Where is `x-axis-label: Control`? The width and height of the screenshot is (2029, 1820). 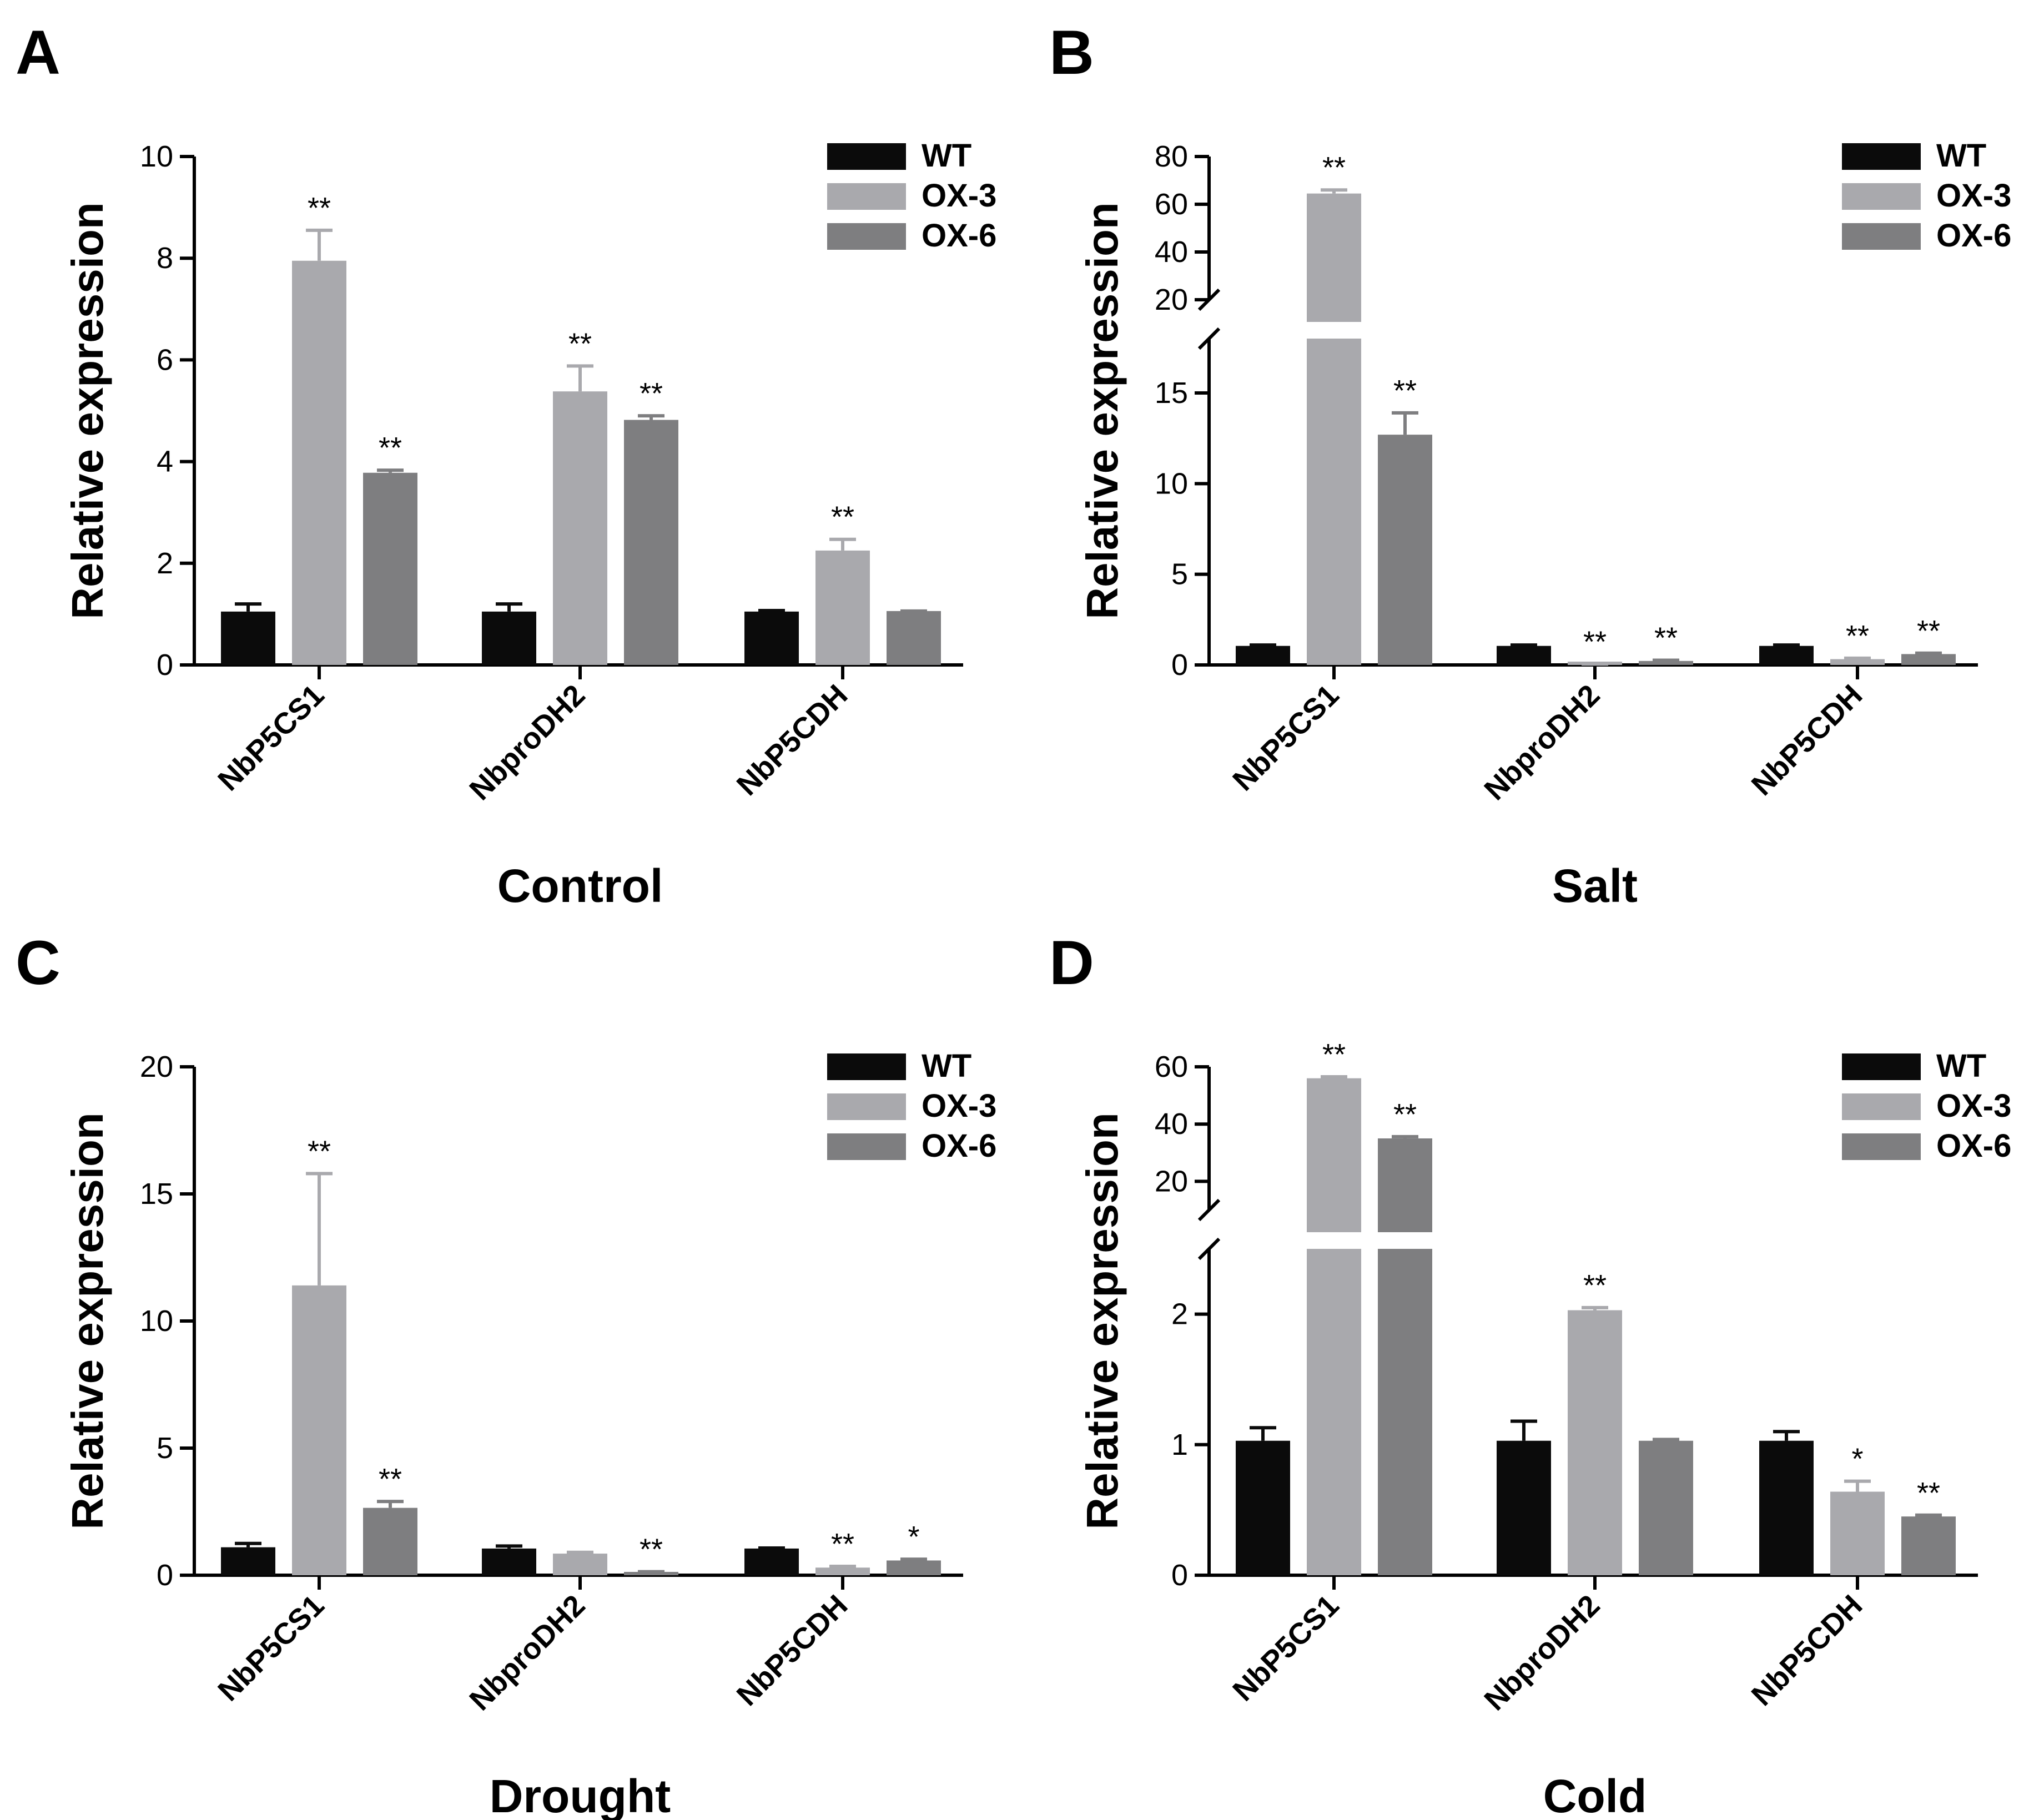
x-axis-label: Control is located at coordinates (580, 886).